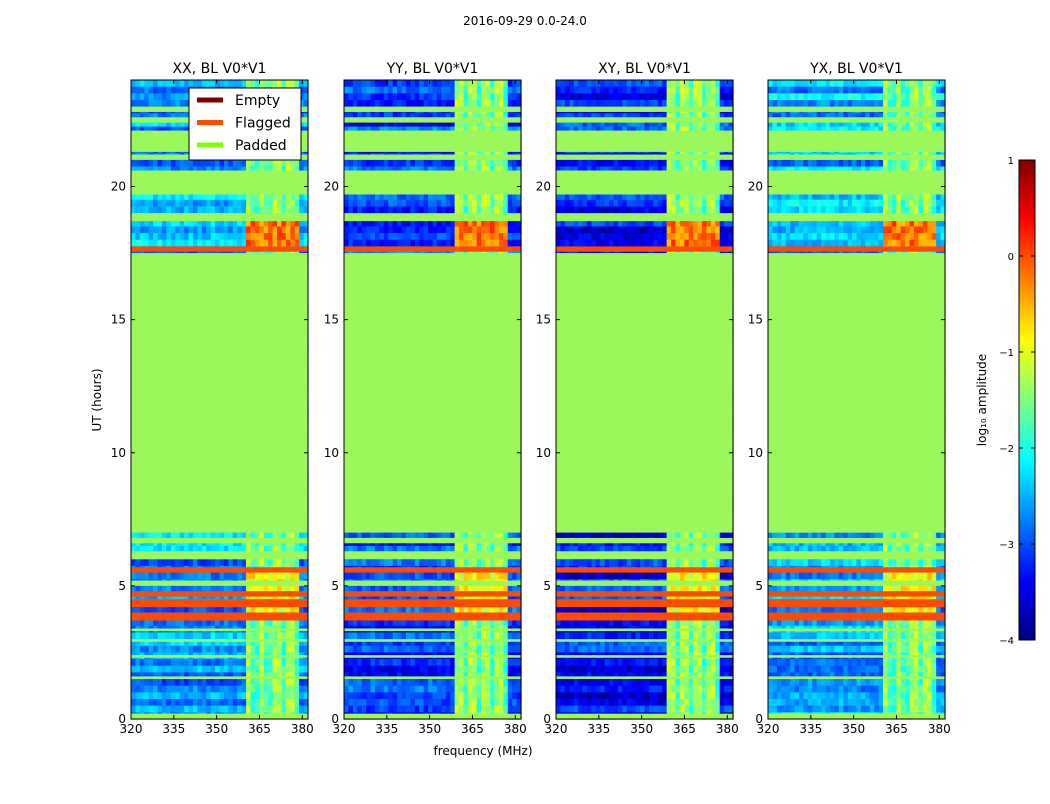  Describe the element at coordinates (525, 21) in the screenshot. I see `figure-title: 2016-09-29 0.0-24.0` at that location.